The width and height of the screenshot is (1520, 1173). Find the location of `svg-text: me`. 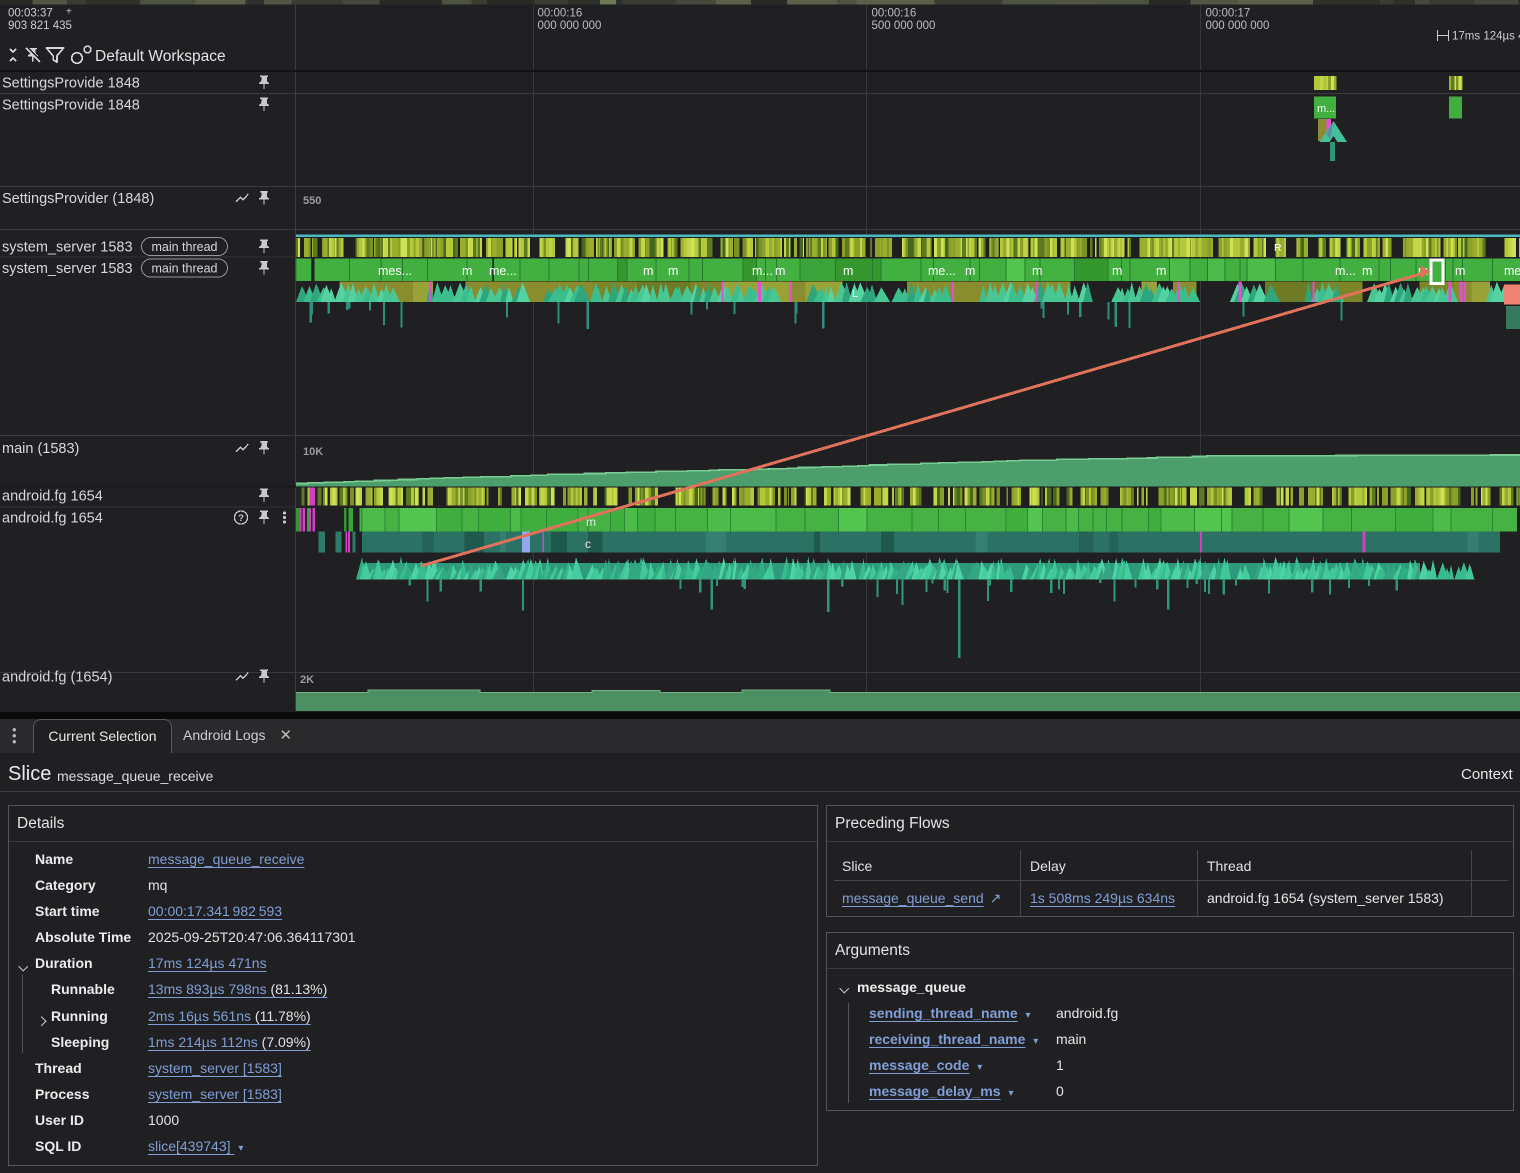

svg-text: me is located at coordinates (1512, 271).